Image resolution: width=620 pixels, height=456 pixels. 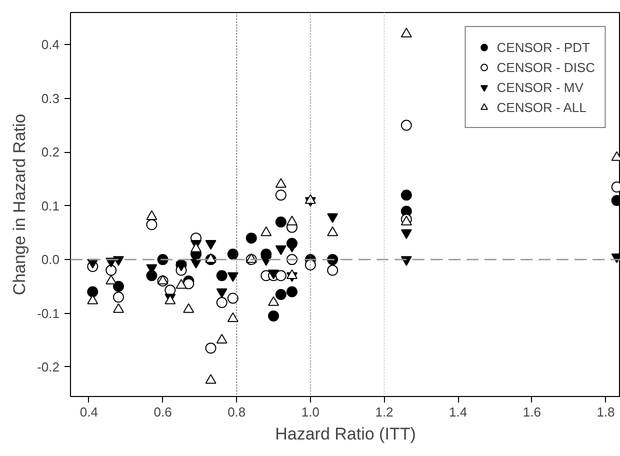 What do you see at coordinates (237, 412) in the screenshot?
I see `x-tick-label: 0.8` at bounding box center [237, 412].